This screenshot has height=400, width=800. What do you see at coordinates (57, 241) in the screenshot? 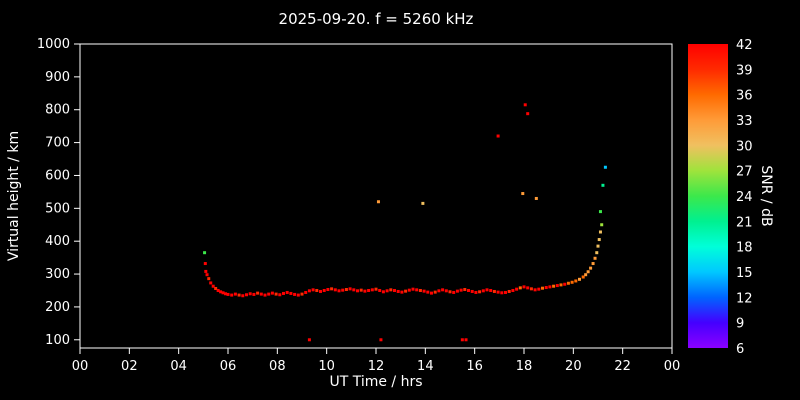
I see `y-tick-label: 400` at bounding box center [57, 241].